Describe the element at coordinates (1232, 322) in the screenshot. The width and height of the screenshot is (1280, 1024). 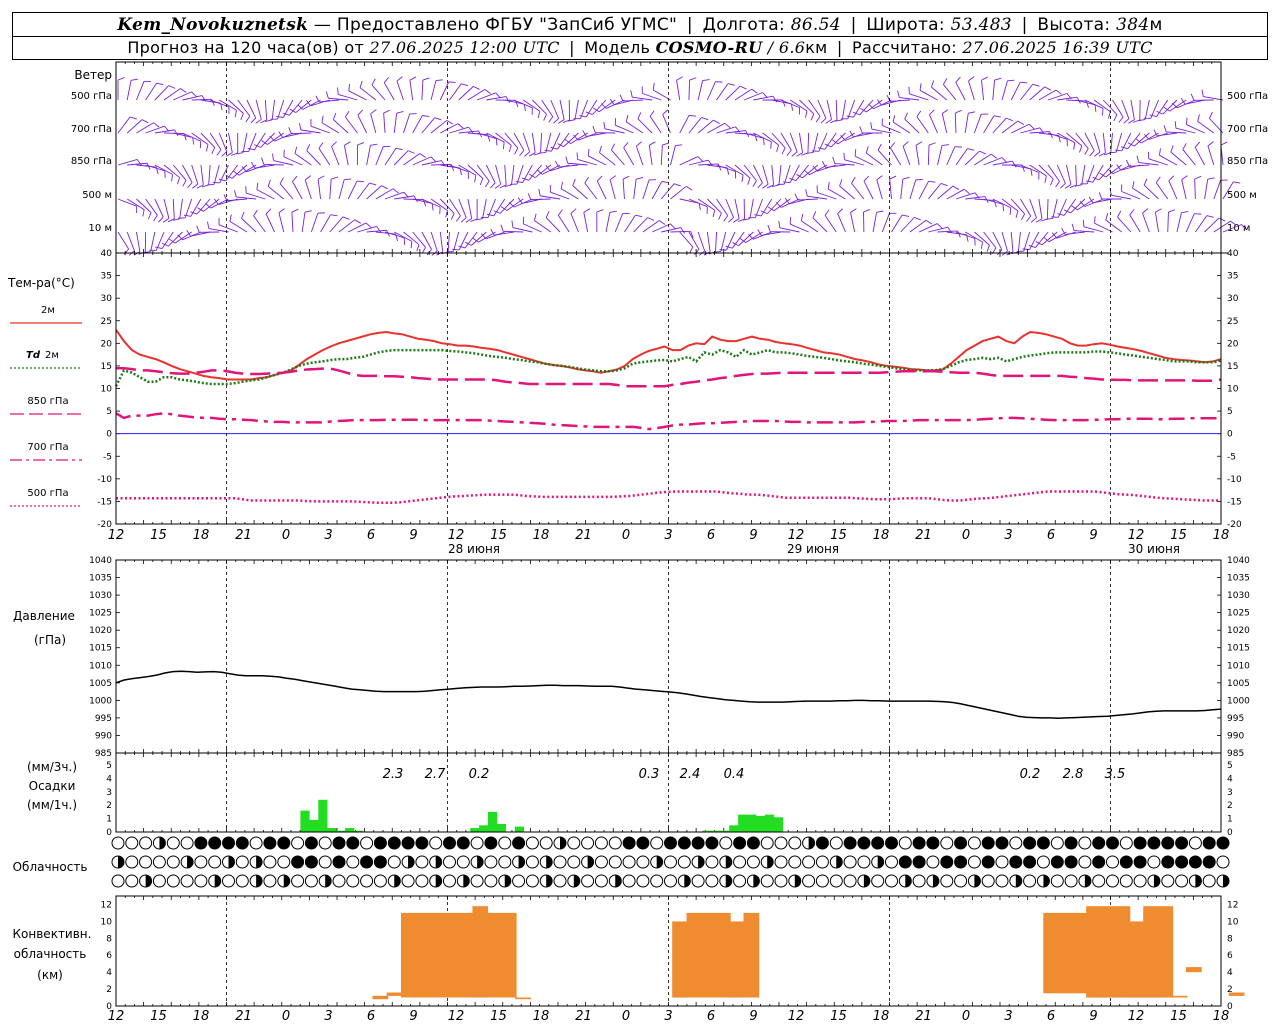
I see `temp-y-tick-right: 25` at that location.